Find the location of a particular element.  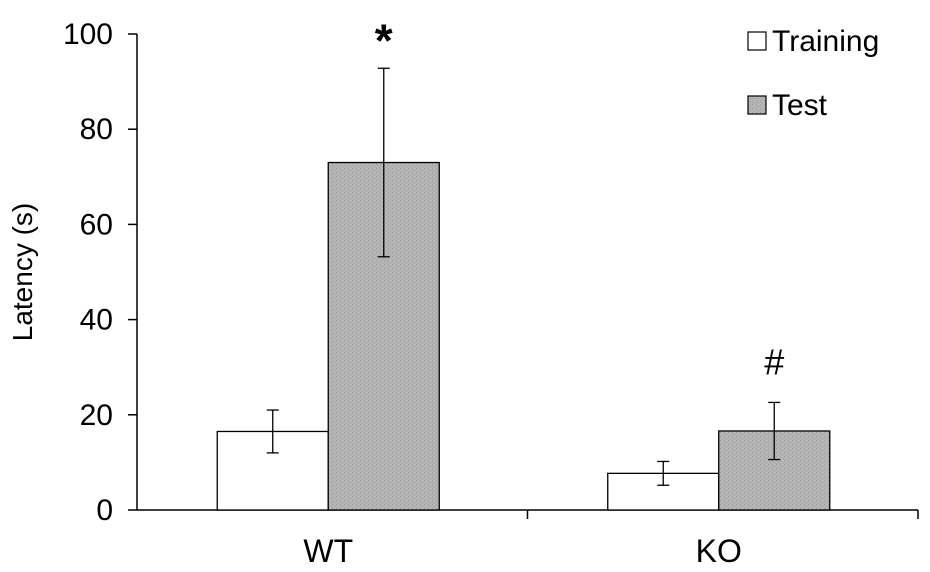

y-tick-label: 40 is located at coordinates (96, 320).